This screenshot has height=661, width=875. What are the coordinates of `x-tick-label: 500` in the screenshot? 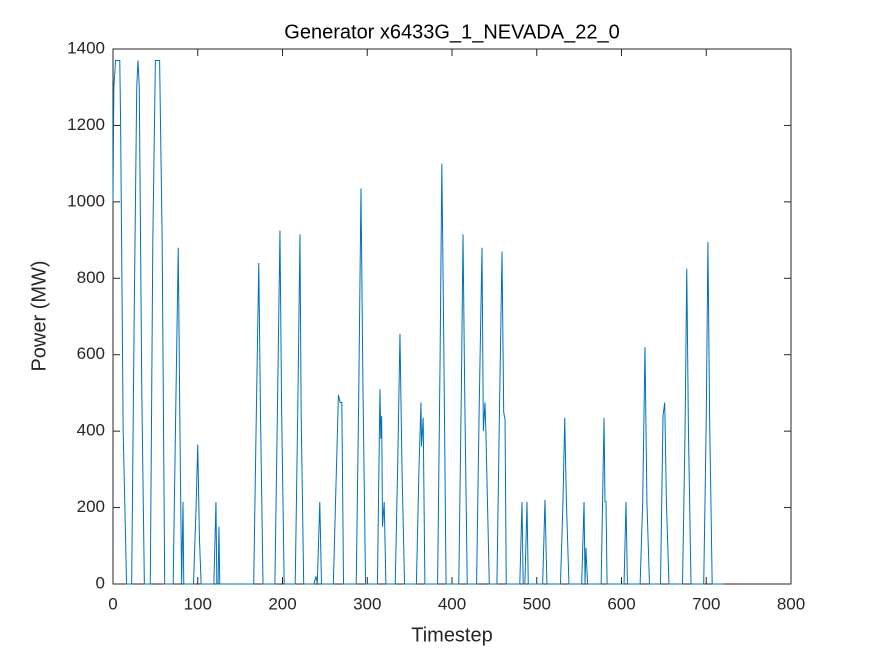 It's located at (537, 603).